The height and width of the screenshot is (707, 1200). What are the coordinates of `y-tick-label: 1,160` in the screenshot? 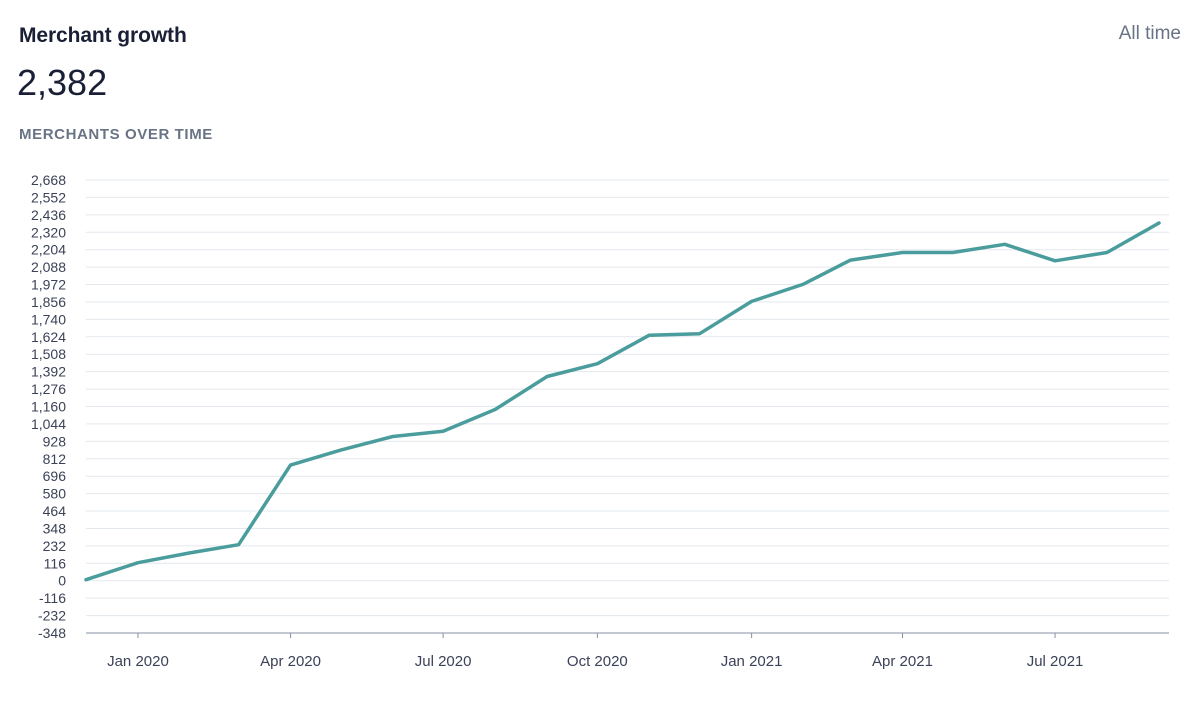 It's located at (48, 407).